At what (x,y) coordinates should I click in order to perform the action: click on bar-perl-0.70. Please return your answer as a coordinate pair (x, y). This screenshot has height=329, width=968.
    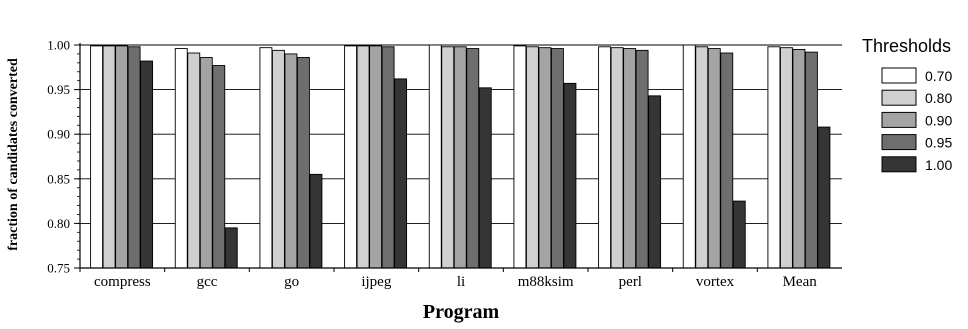
    Looking at the image, I should click on (605, 157).